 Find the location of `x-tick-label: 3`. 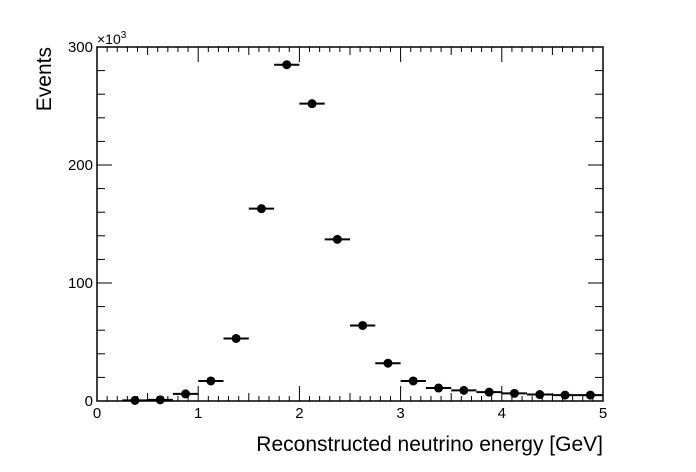

x-tick-label: 3 is located at coordinates (400, 413).